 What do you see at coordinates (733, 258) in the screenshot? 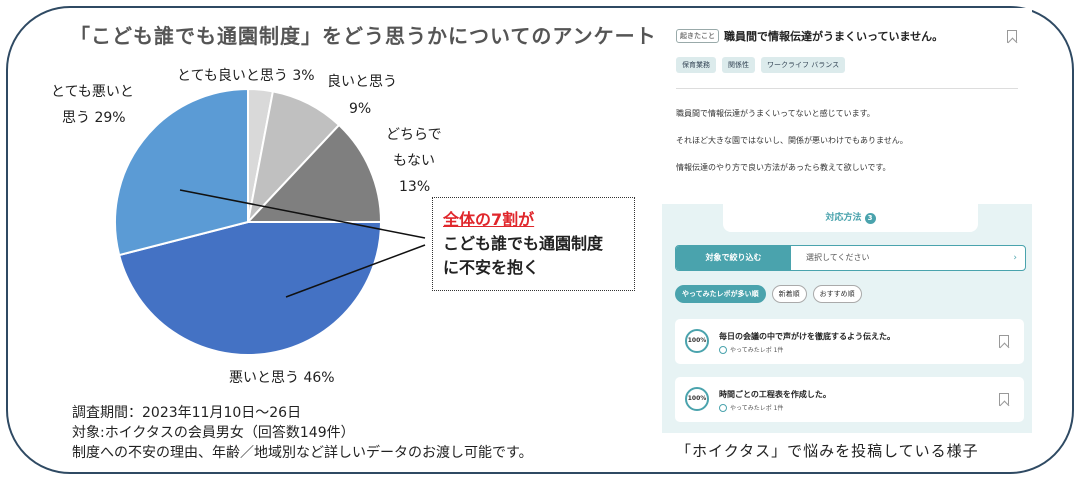
I see `filter-button: 対象で絞り込む` at bounding box center [733, 258].